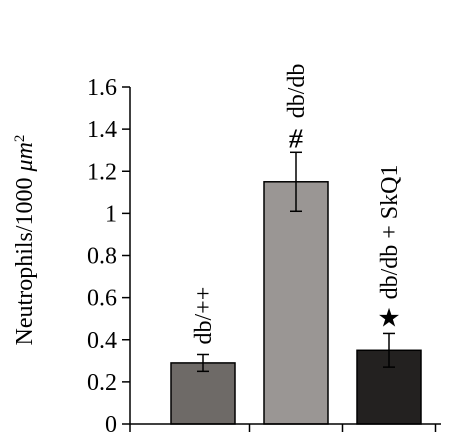  I want to click on x-axis, so click(285, 427).